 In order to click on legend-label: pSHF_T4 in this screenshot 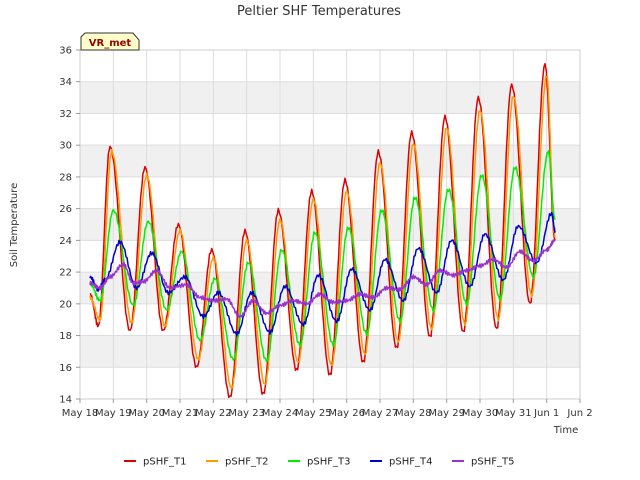, I will do `click(410, 462)`.